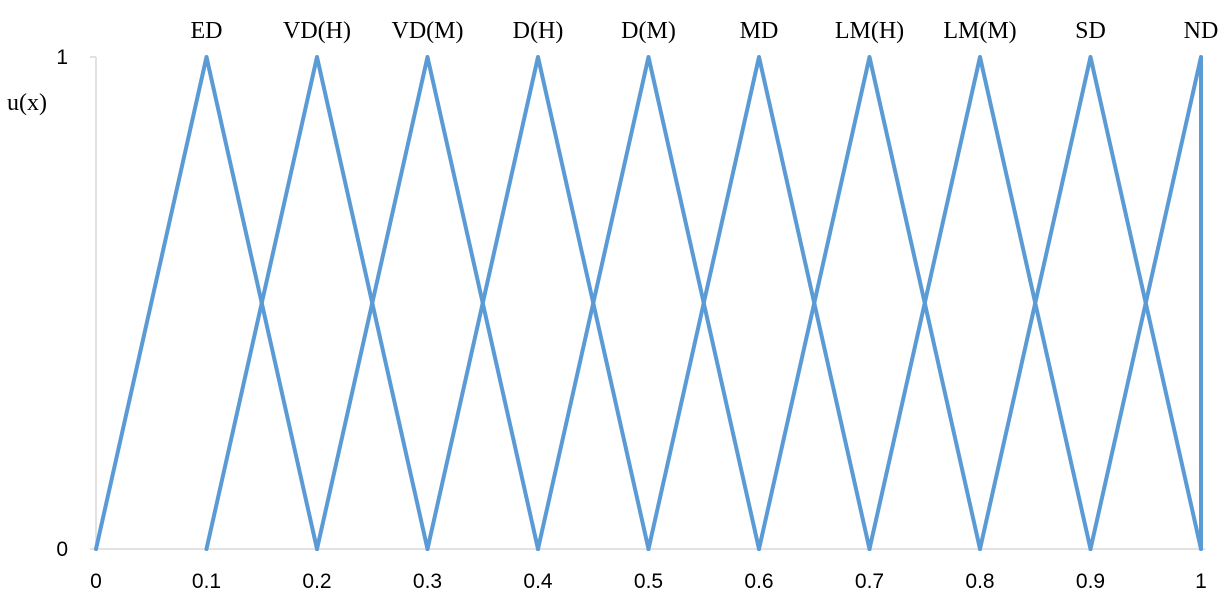 The width and height of the screenshot is (1231, 599). I want to click on series-label: SD, so click(1090, 31).